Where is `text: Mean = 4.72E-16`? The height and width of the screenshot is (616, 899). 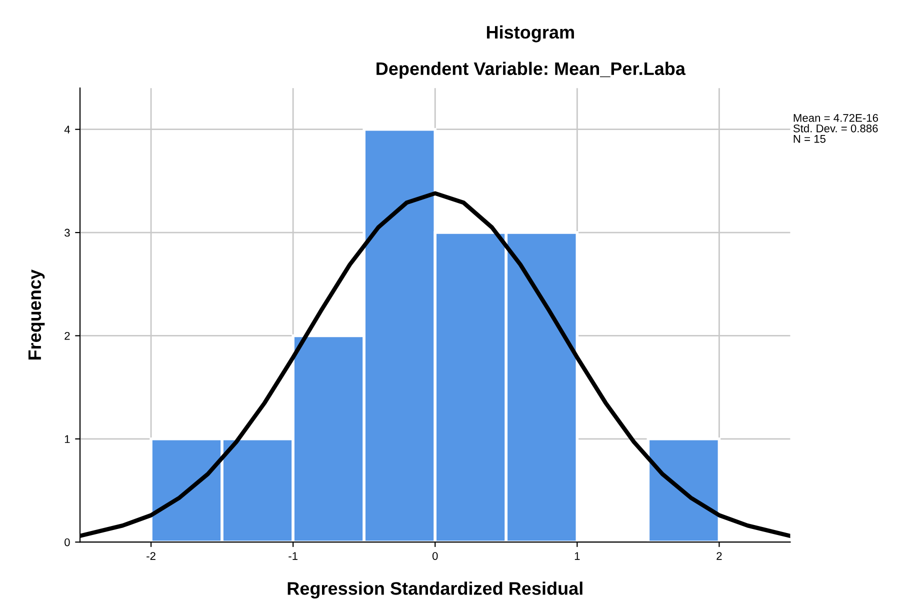 text: Mean = 4.72E-16 is located at coordinates (836, 118).